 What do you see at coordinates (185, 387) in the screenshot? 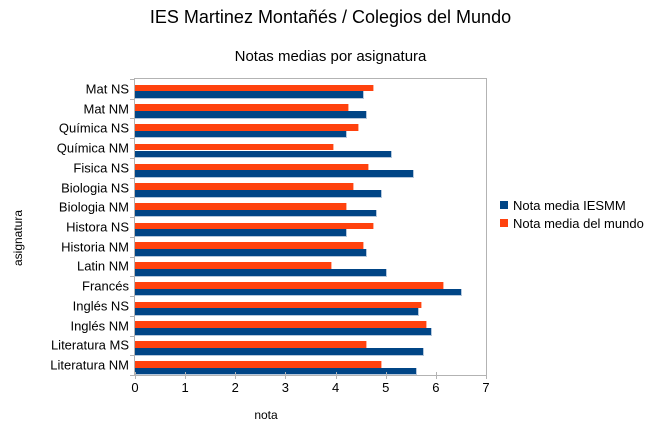
I see `x-axis-tick-label: 1` at bounding box center [185, 387].